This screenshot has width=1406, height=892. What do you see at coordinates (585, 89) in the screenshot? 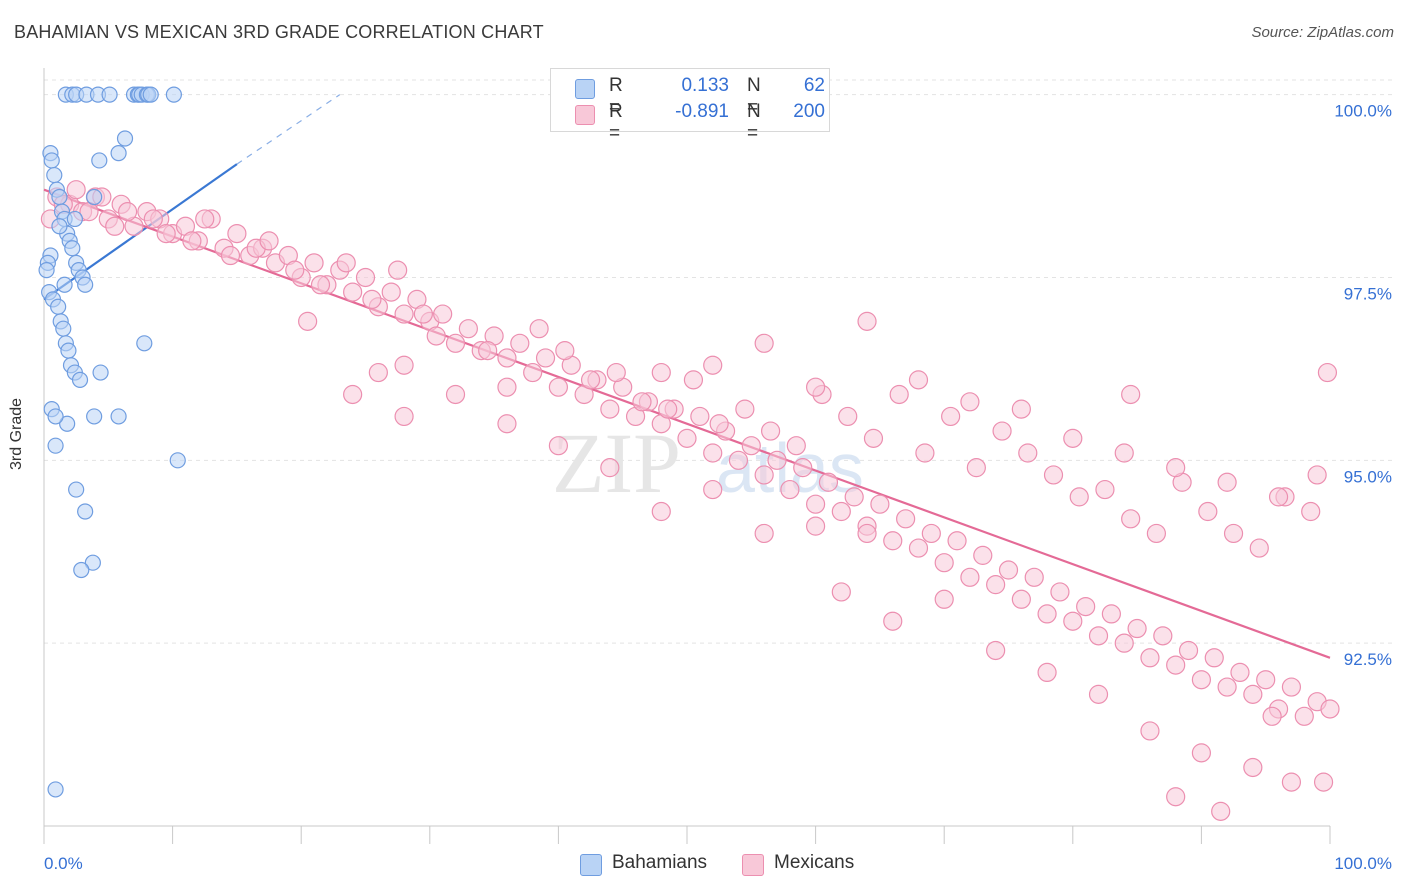
I see `bahamians-swatch` at bounding box center [585, 89].